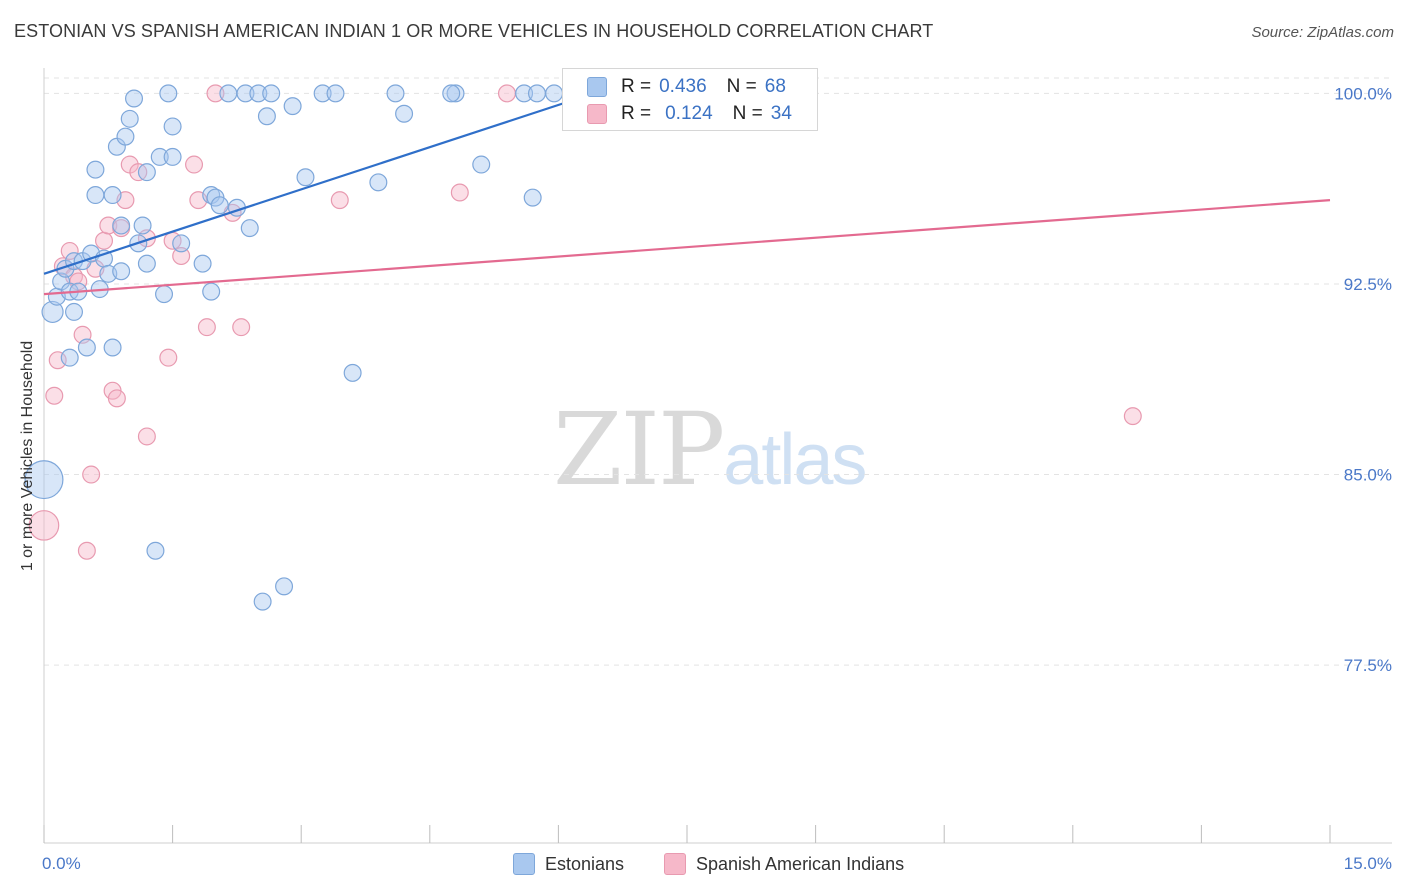 This screenshot has width=1406, height=892. What do you see at coordinates (1322, 32) in the screenshot?
I see `source-label: Source: ZipAtlas.com` at bounding box center [1322, 32].